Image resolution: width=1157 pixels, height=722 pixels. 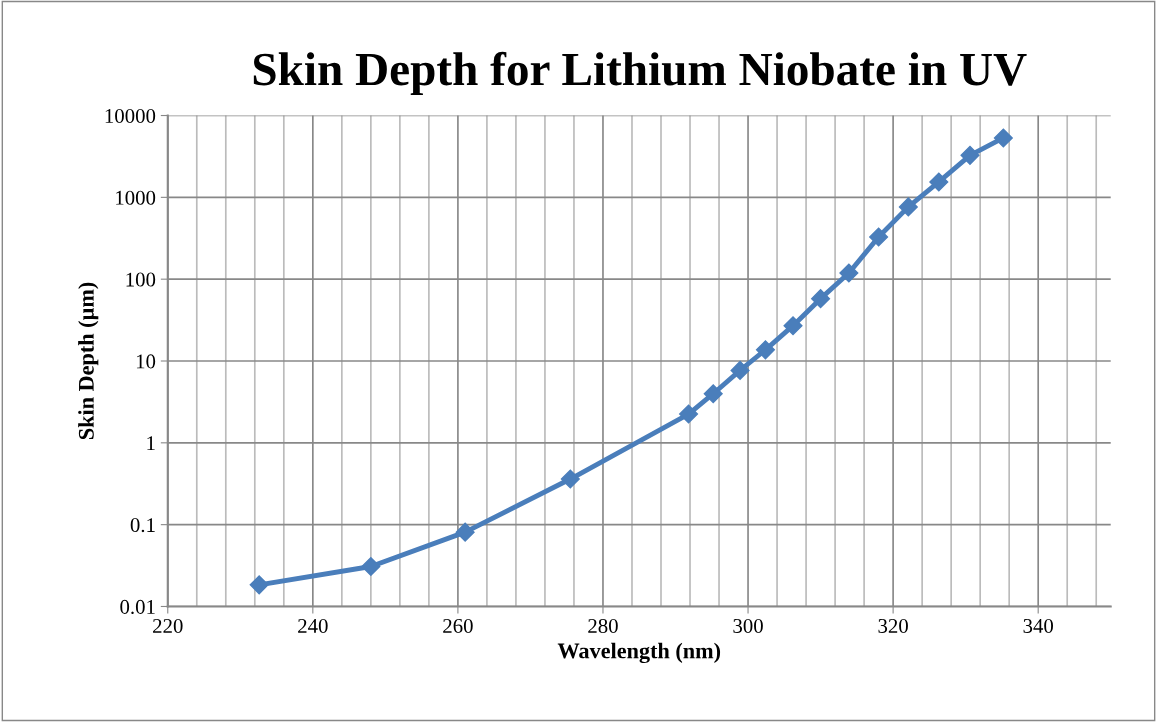 I want to click on y-tick-label: 0.01, so click(x=137, y=606).